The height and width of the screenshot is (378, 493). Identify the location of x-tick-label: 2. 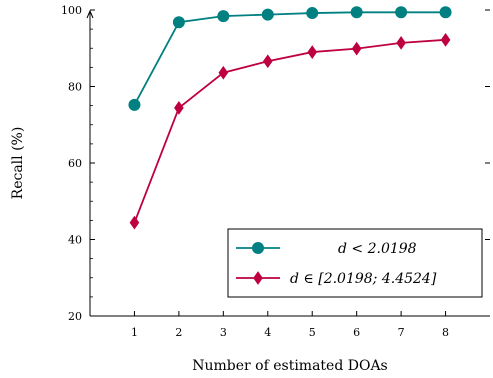
(178, 332).